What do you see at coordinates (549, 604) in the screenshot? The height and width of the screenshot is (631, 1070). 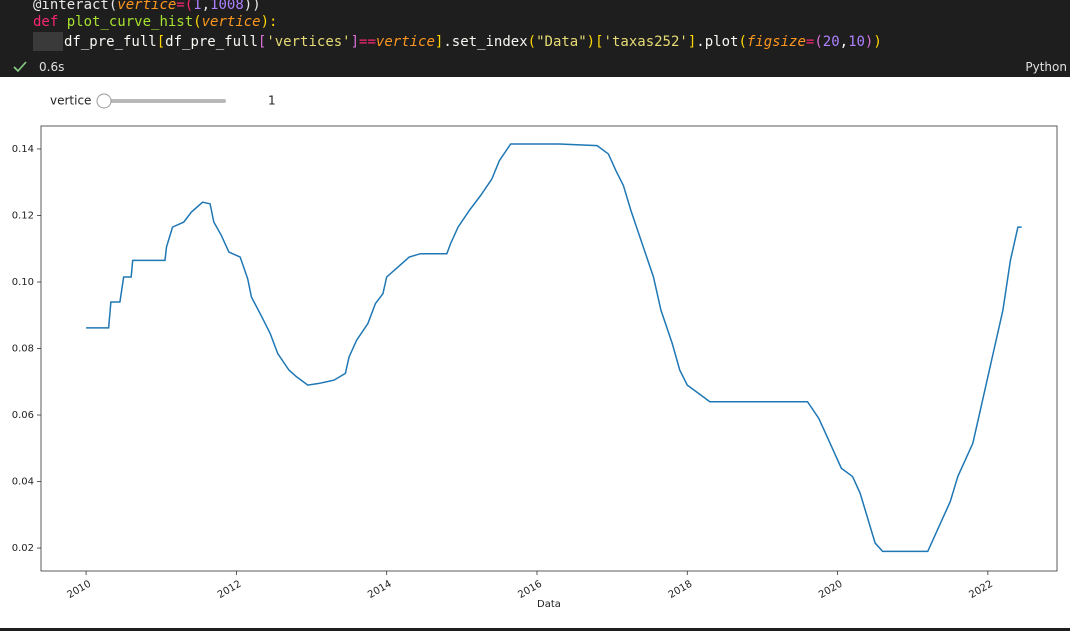 I see `x-axis-label: Data` at bounding box center [549, 604].